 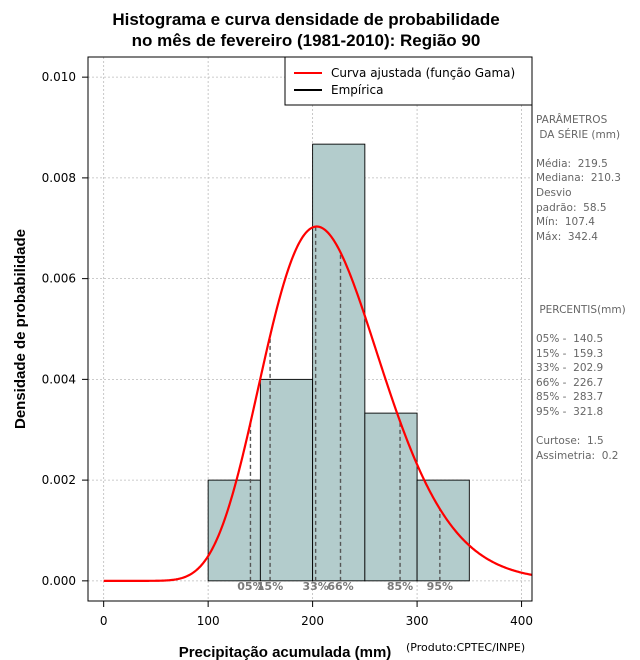 What do you see at coordinates (357, 90) in the screenshot?
I see `legend-empirical-label: Empírica` at bounding box center [357, 90].